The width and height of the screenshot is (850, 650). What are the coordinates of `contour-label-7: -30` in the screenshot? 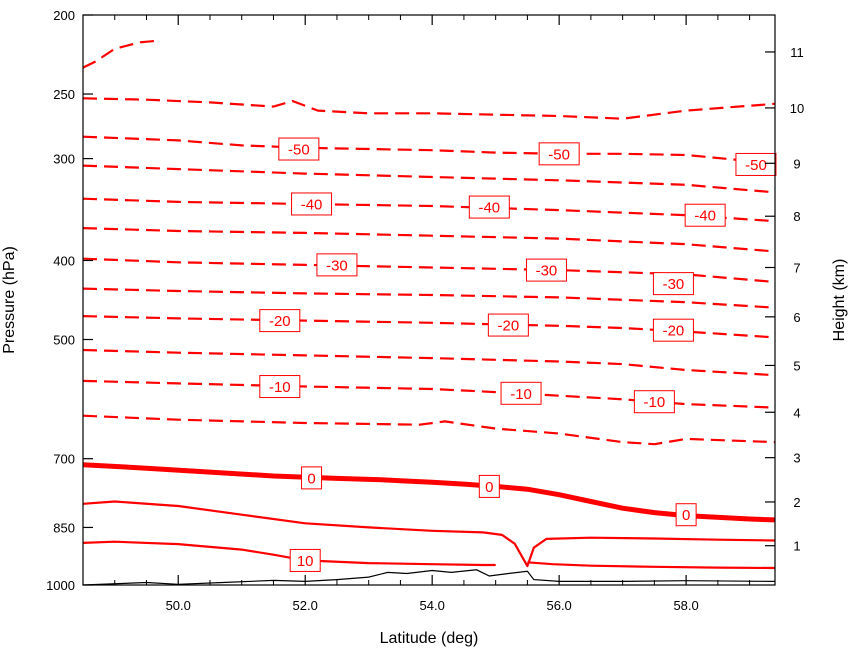 It's located at (547, 271).